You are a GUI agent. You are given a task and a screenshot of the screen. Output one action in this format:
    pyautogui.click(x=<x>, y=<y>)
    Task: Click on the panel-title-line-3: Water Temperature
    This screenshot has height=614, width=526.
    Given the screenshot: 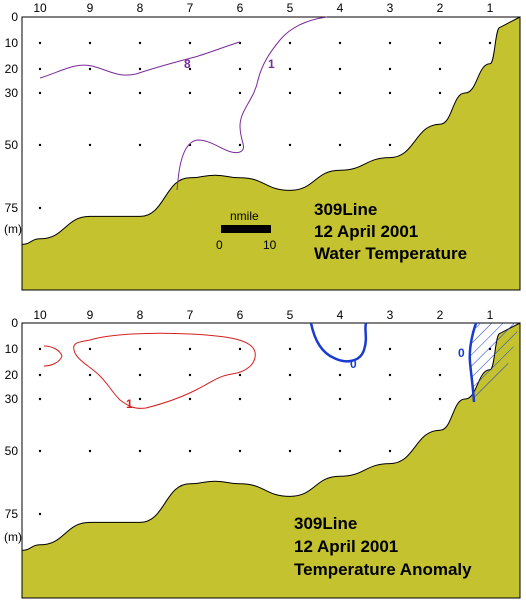 What is the action you would take?
    pyautogui.click(x=390, y=253)
    